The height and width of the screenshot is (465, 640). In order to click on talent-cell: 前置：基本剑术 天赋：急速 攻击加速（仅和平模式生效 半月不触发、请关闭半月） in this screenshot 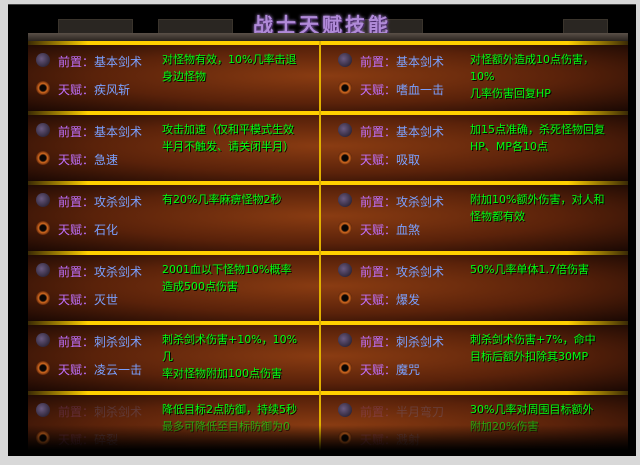, I will do `click(173, 146)`.